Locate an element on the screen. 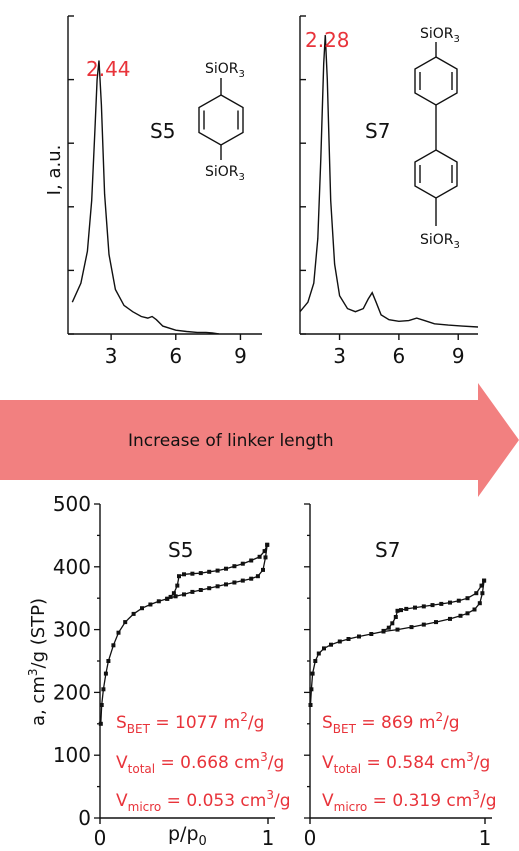  xrd-b-x-ticks: 3 6 9 is located at coordinates (399, 351).